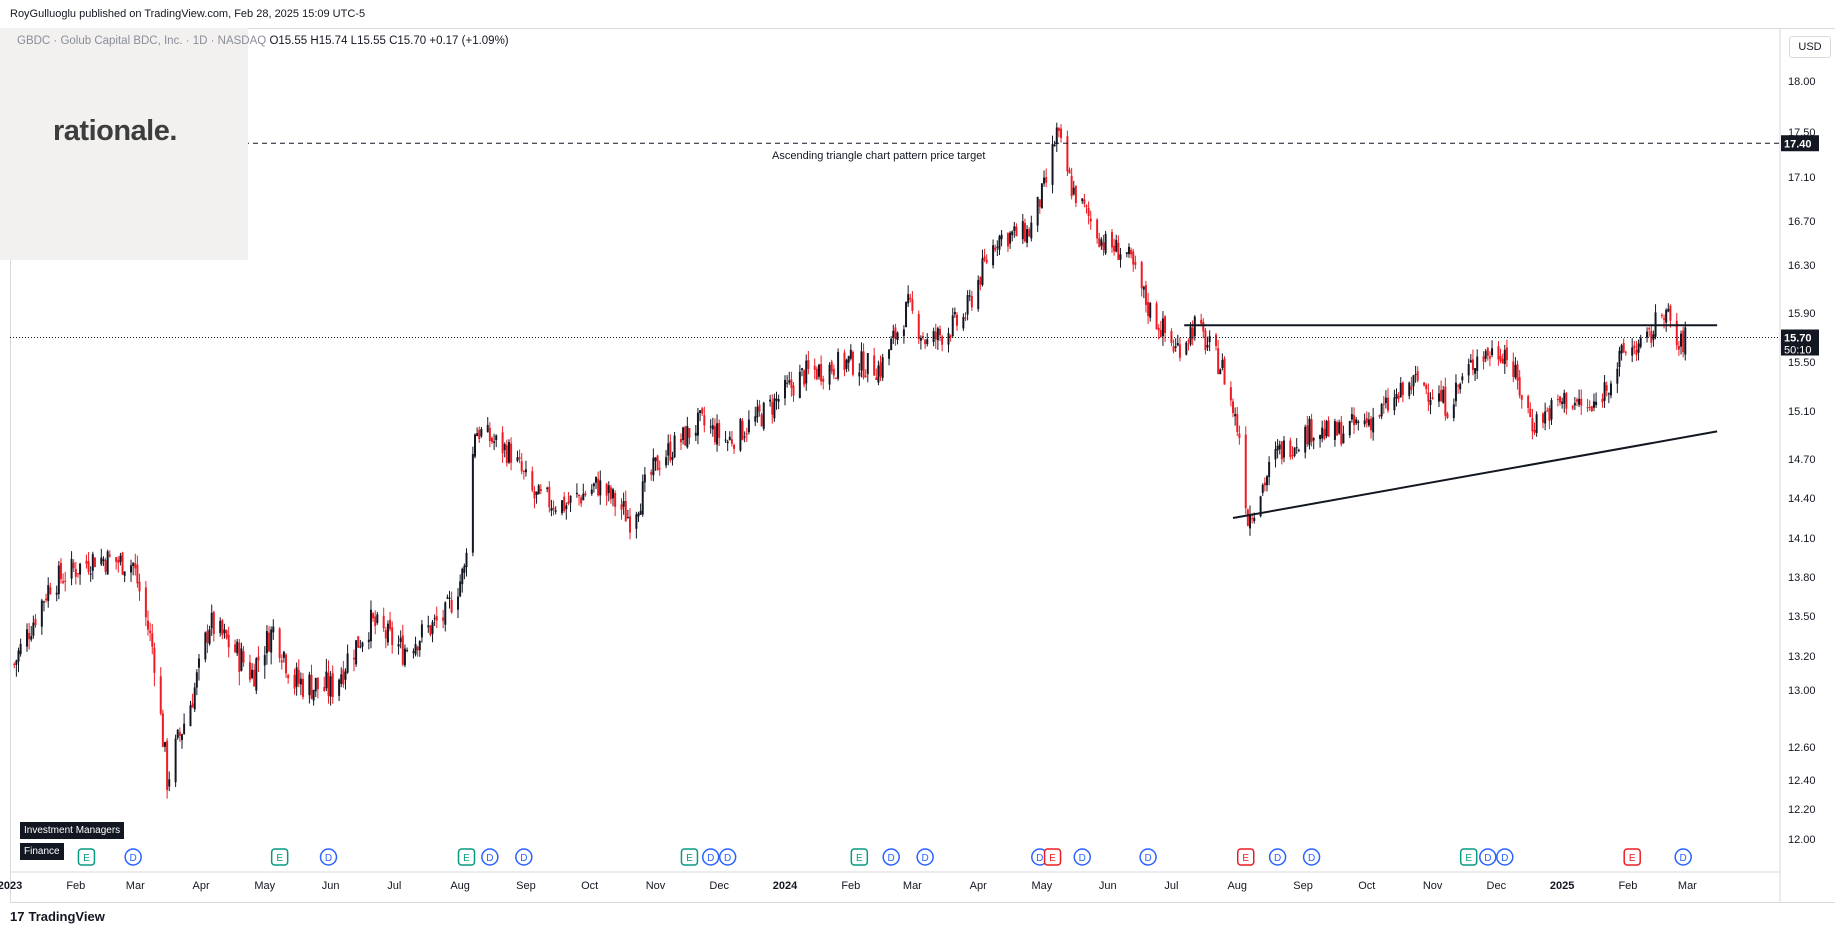  What do you see at coordinates (1042, 886) in the screenshot?
I see `x-tick-label: May` at bounding box center [1042, 886].